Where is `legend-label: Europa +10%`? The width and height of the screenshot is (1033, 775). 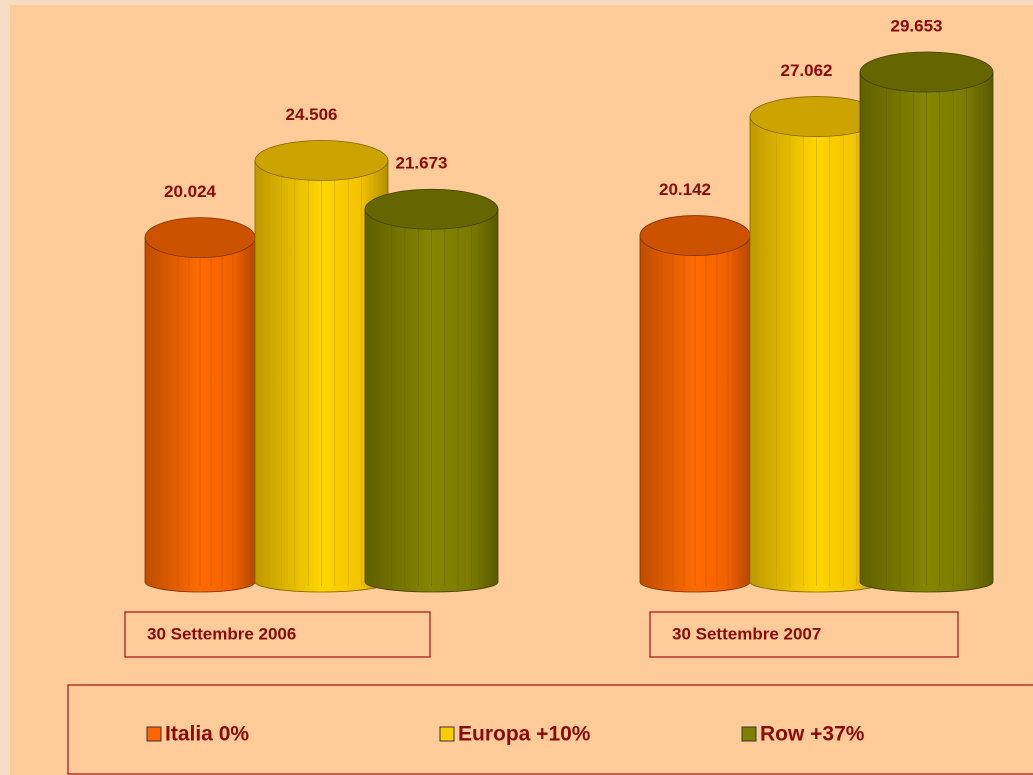
legend-label: Europa +10% is located at coordinates (524, 734).